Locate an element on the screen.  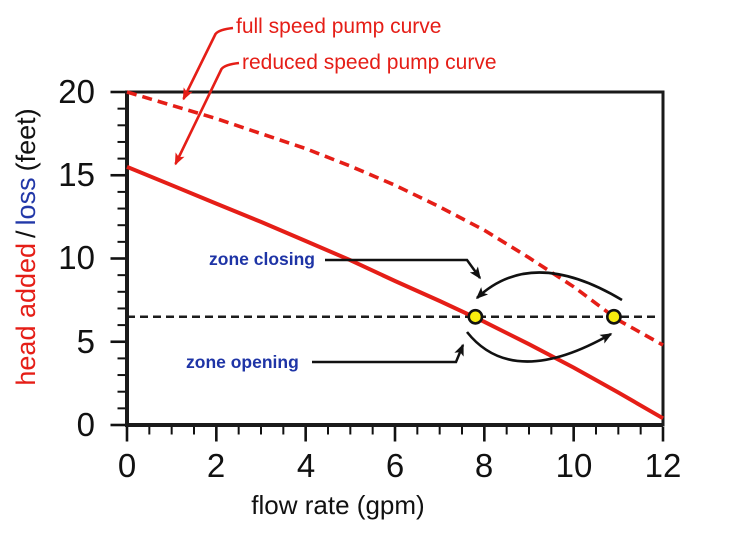
y-axis-title-units: (feet) is located at coordinates (26, 140).